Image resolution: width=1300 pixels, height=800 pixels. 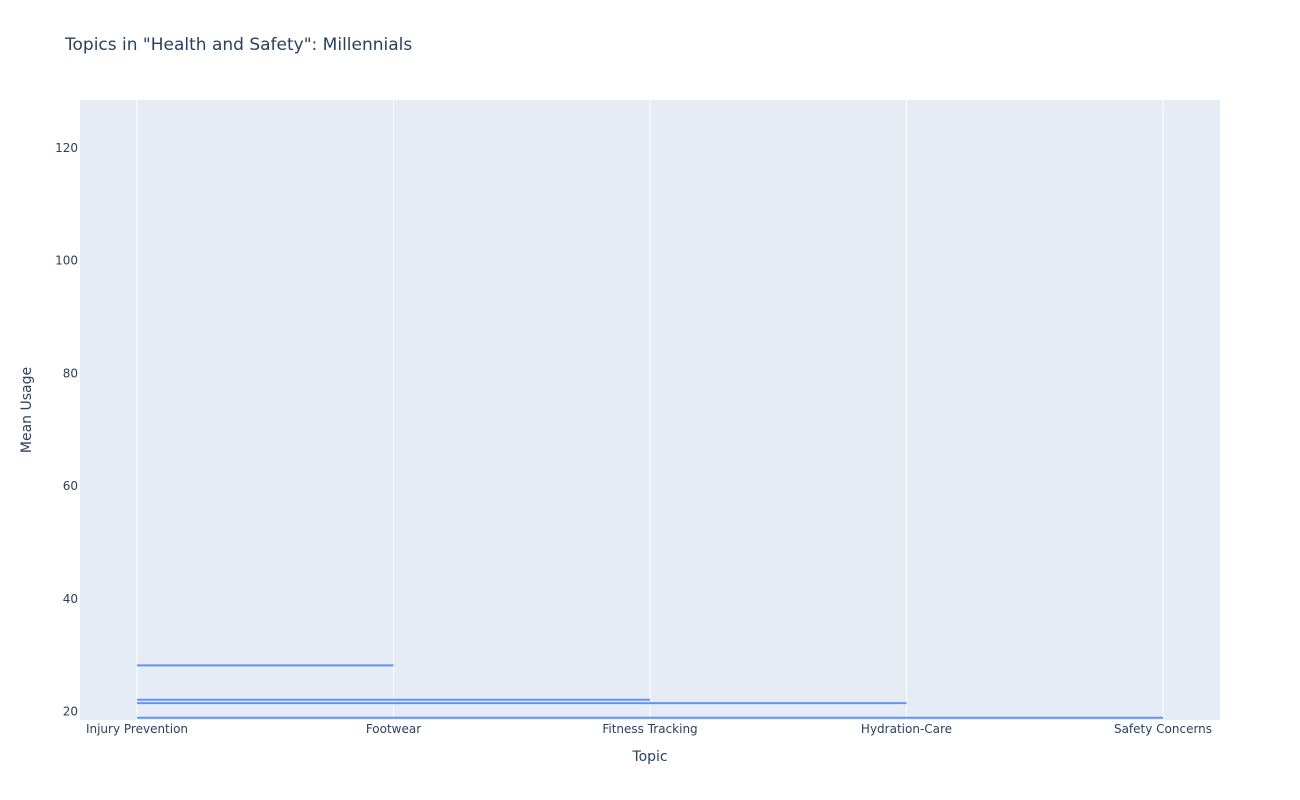 What do you see at coordinates (906, 729) in the screenshot?
I see `x-tick-label: Hydration-Care` at bounding box center [906, 729].